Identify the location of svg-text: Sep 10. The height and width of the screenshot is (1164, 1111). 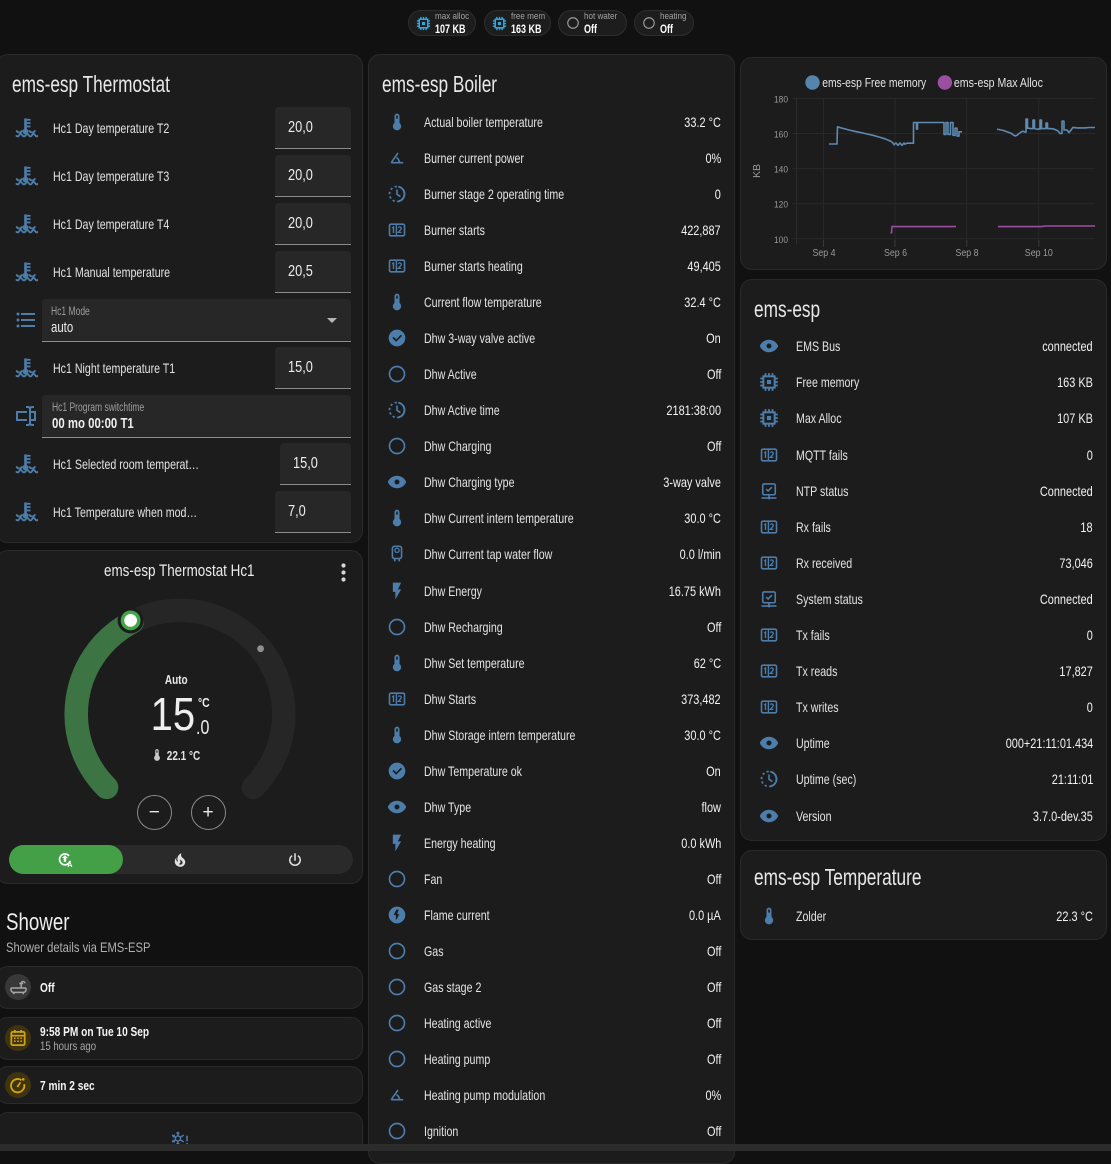
(1039, 253).